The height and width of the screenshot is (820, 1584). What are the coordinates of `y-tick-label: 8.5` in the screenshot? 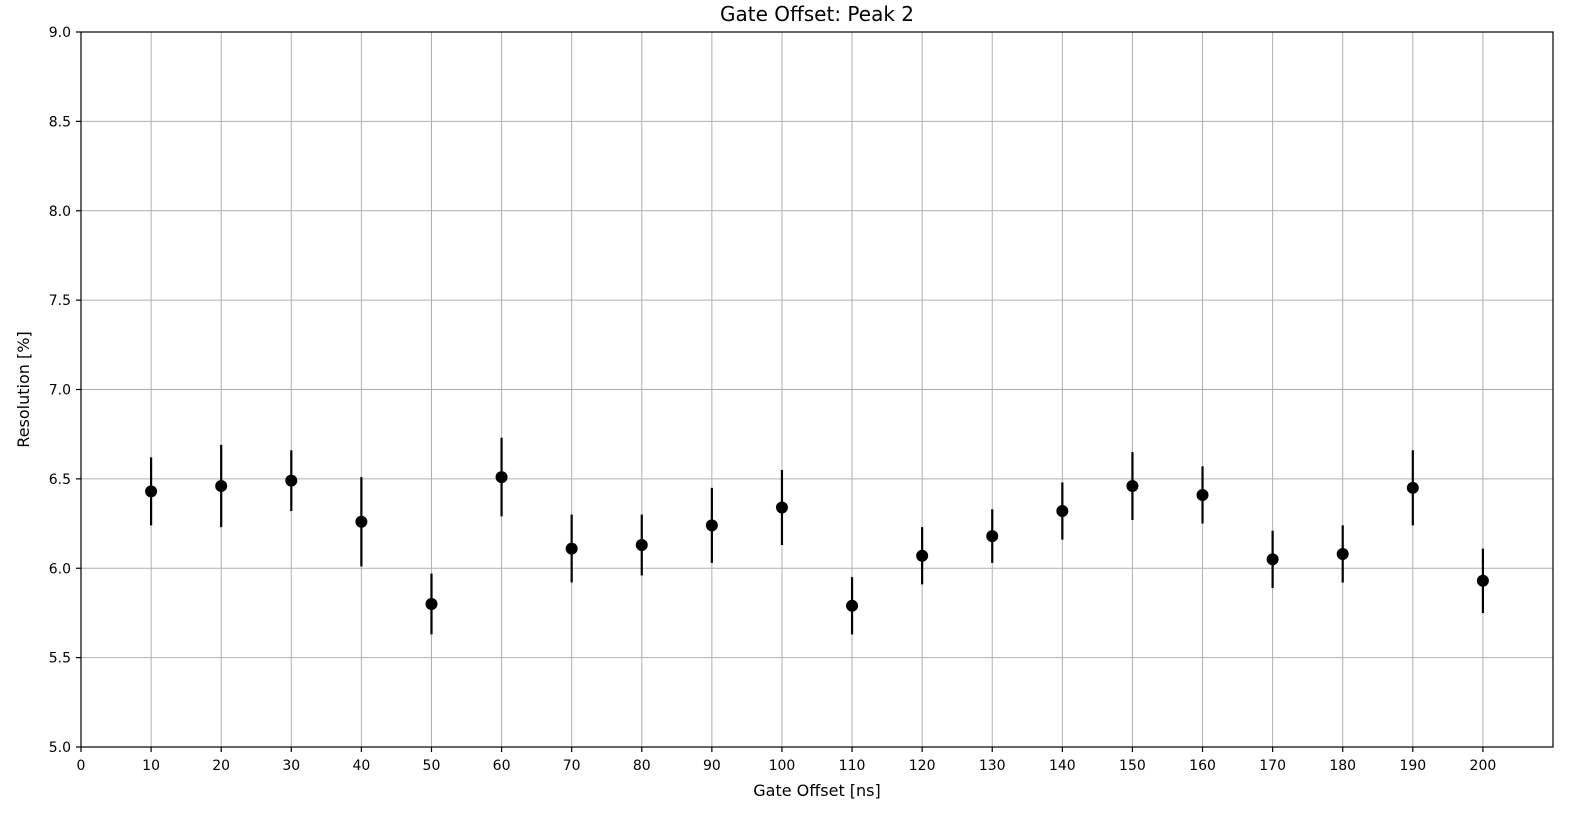 It's located at (60, 122).